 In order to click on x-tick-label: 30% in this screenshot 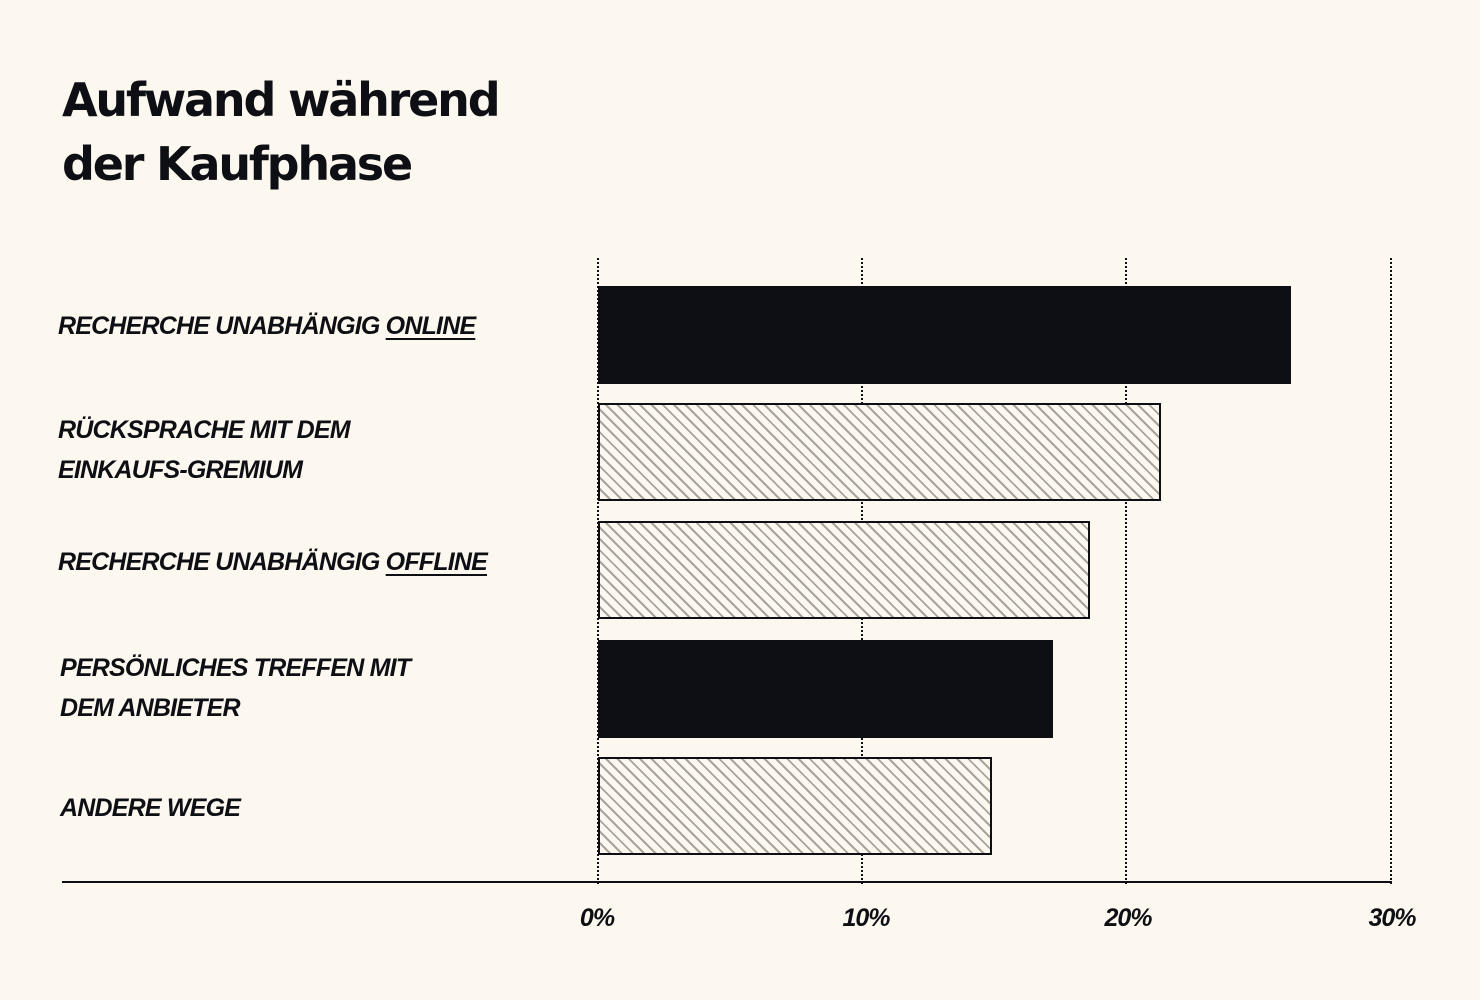, I will do `click(1392, 918)`.